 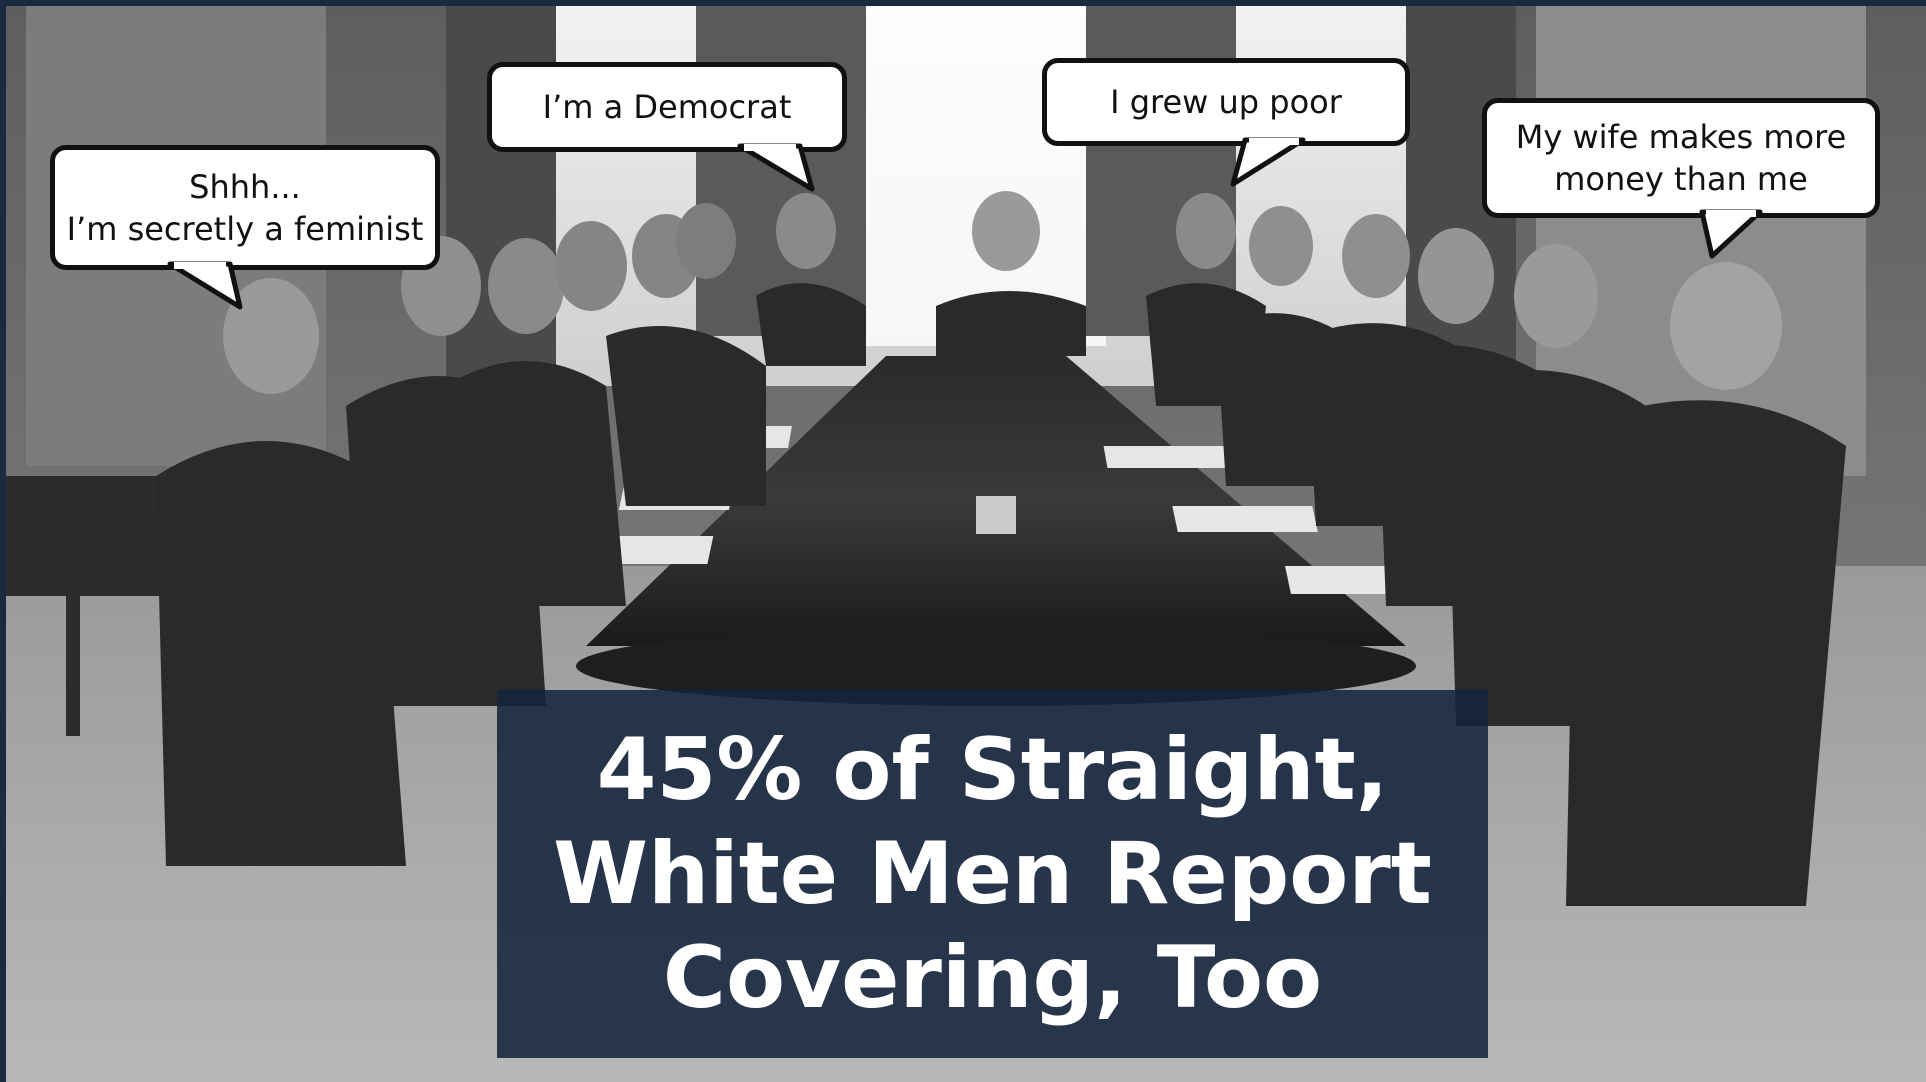 What do you see at coordinates (963, 3) in the screenshot?
I see `slide-frame-top` at bounding box center [963, 3].